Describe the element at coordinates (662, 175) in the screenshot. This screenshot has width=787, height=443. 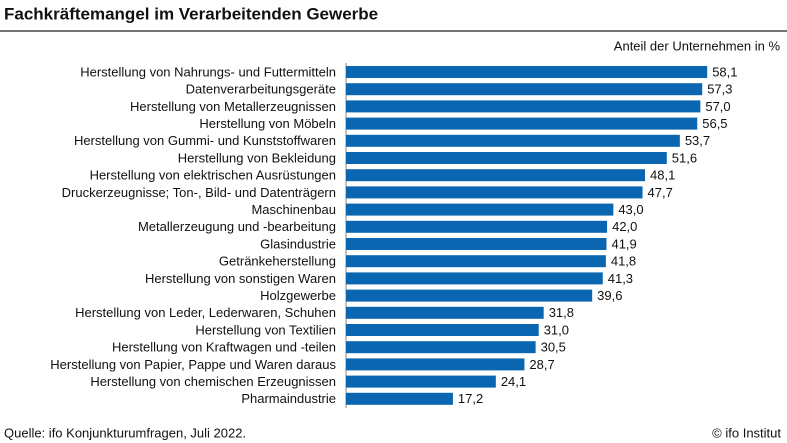
I see `value-label: 48,1` at that location.